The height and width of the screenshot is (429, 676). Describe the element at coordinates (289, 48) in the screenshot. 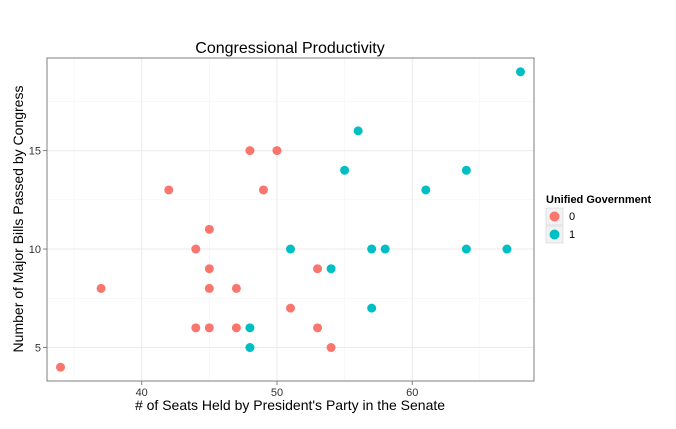

I see `chart-title: Congressional Productivity` at that location.